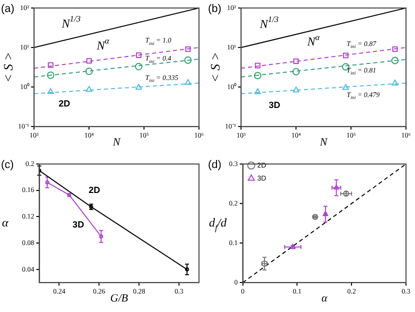 The image size is (415, 312). What do you see at coordinates (324, 298) in the screenshot?
I see `x-axis-title: α` at bounding box center [324, 298].